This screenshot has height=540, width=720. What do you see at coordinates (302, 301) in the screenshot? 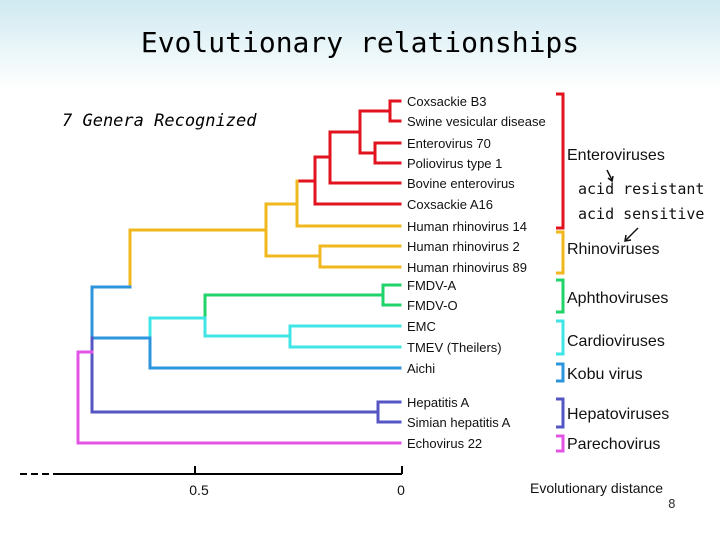
I see `aphthovirus-clade-branches` at bounding box center [302, 301].